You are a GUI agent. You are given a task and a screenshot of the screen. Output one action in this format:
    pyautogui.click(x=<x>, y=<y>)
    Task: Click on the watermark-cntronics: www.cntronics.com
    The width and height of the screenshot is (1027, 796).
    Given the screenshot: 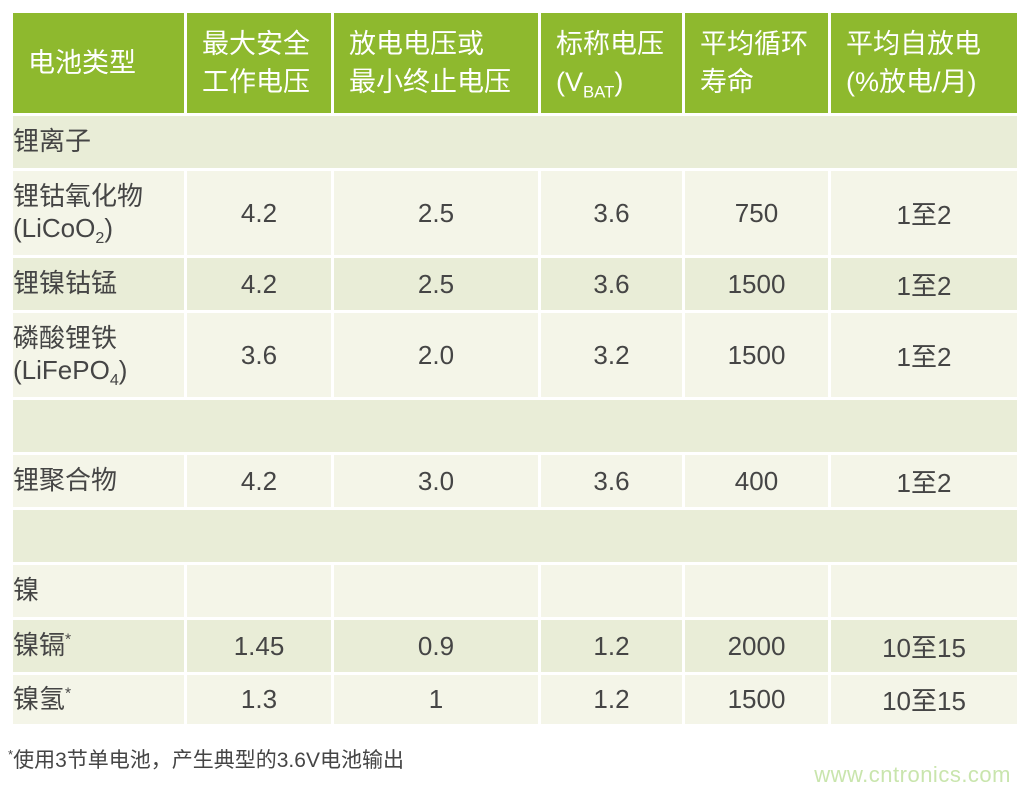 What is the action you would take?
    pyautogui.click(x=912, y=774)
    